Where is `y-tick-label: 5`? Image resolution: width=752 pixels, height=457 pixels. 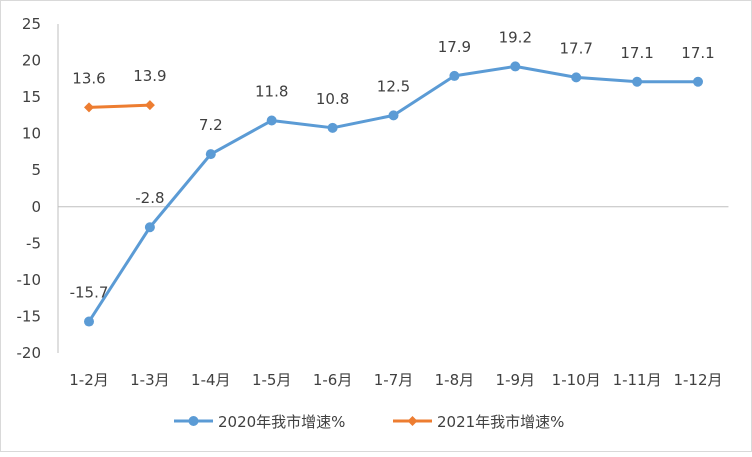 y-tick-label: 5 is located at coordinates (36, 170).